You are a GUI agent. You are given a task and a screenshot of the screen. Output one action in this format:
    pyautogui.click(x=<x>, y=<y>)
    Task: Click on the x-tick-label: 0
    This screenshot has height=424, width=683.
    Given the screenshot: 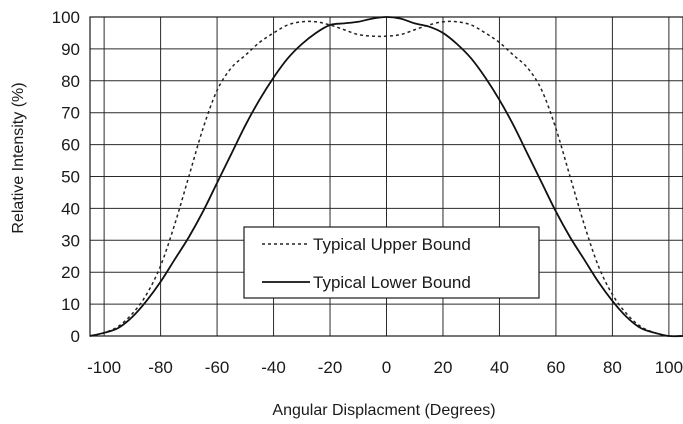 What is the action you would take?
    pyautogui.click(x=386, y=367)
    